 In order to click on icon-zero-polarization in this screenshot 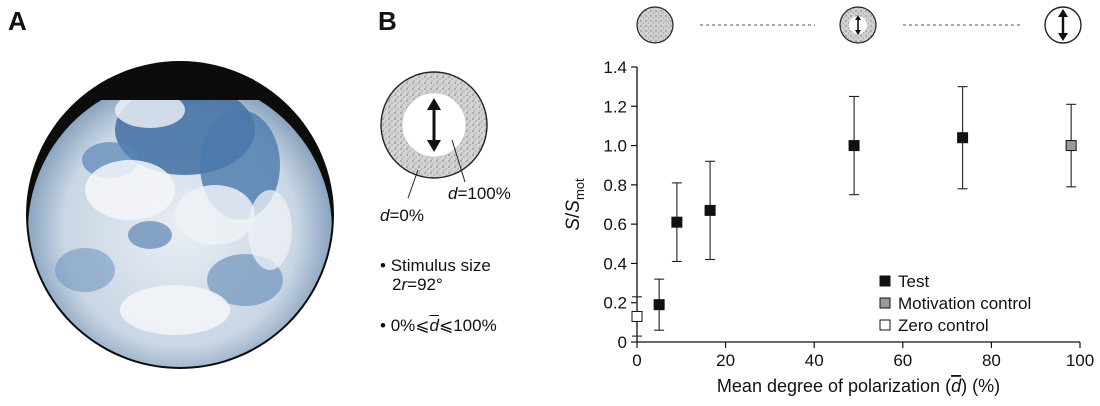, I will do `click(655, 25)`.